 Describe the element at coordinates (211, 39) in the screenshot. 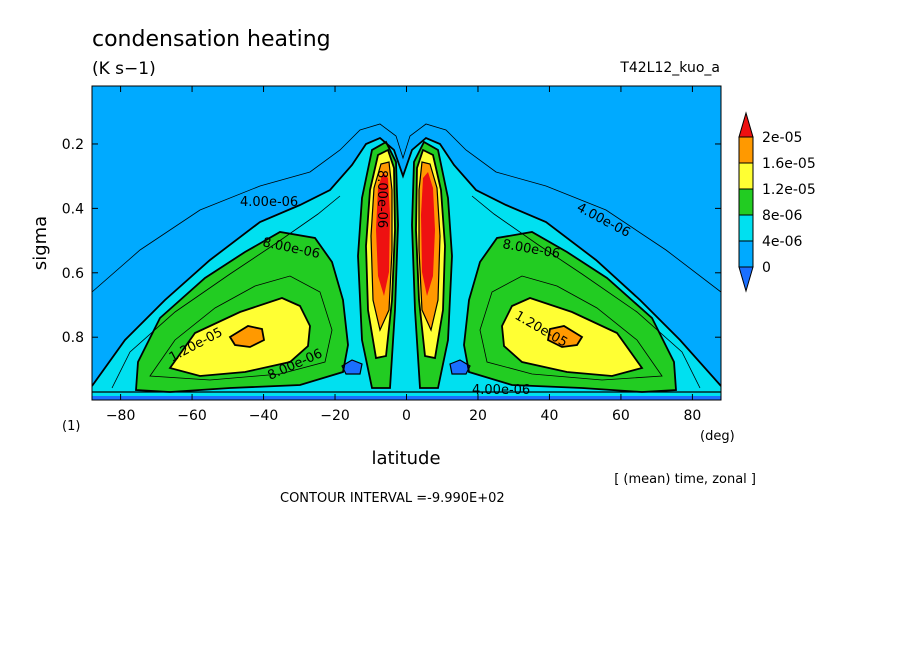

I see `chart-title: condensation heating` at that location.